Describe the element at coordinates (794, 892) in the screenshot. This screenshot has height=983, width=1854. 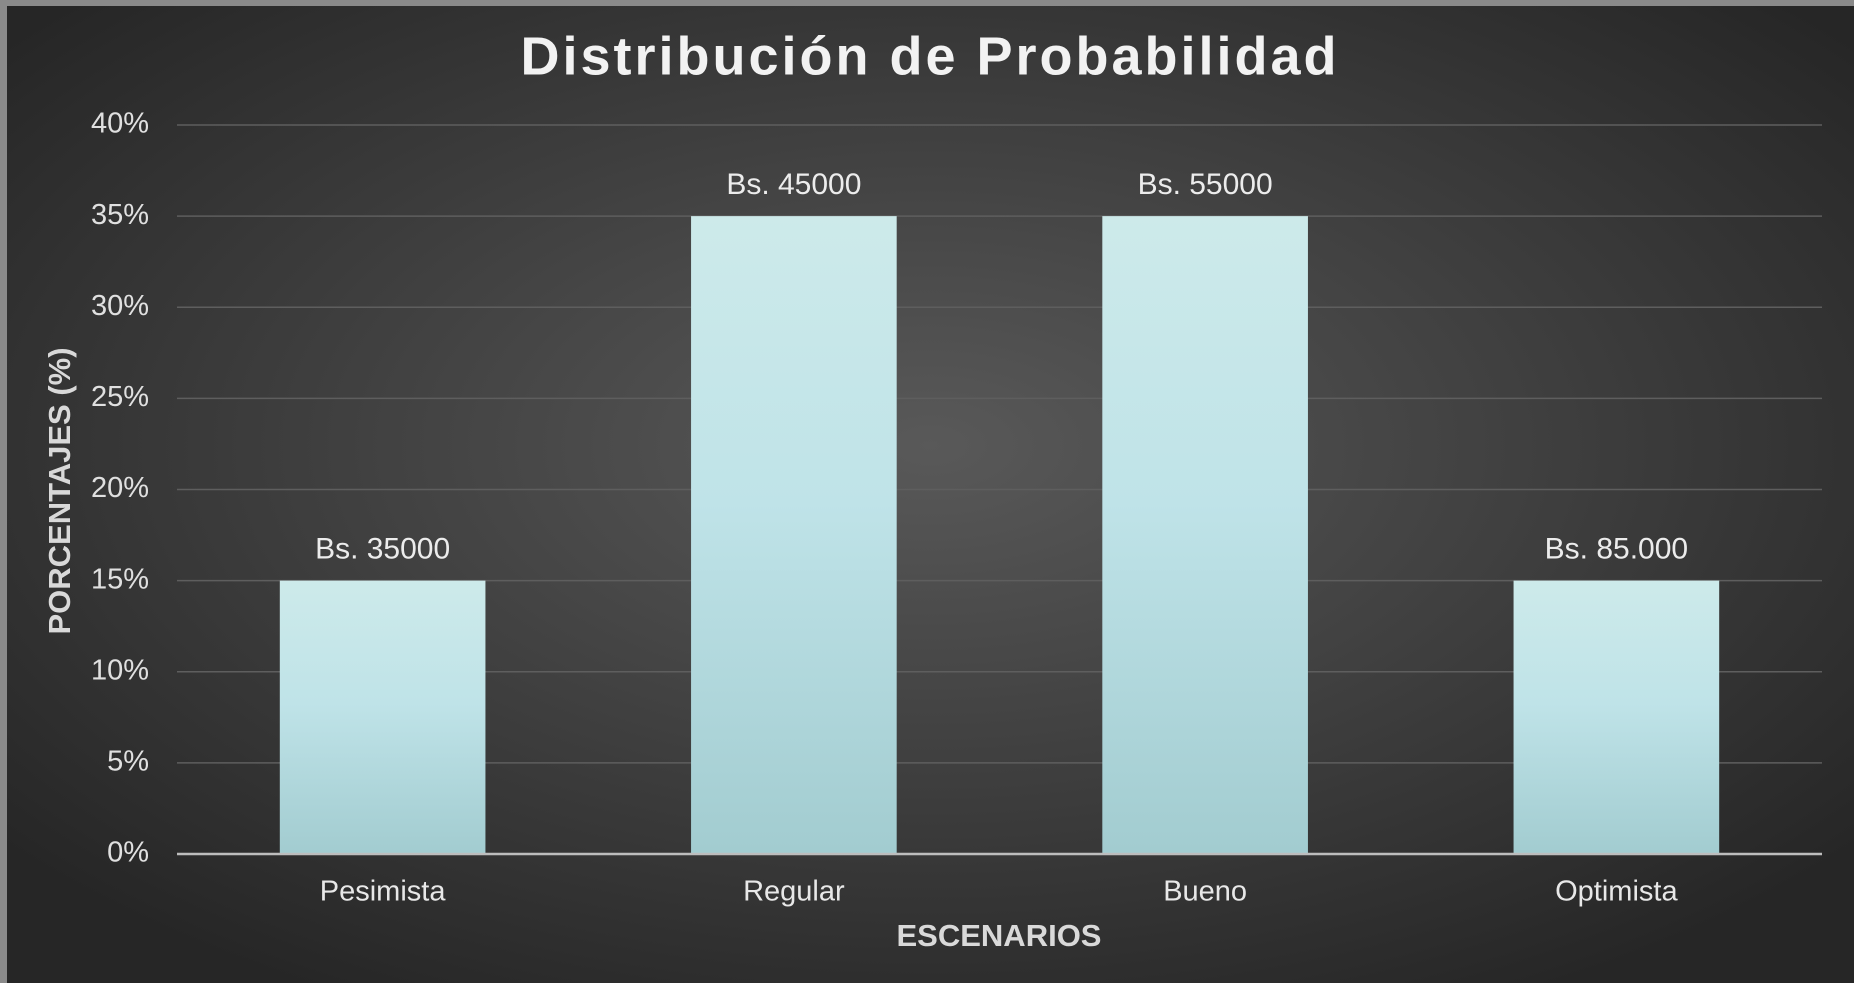
I see `x-tick-label: Regular` at that location.